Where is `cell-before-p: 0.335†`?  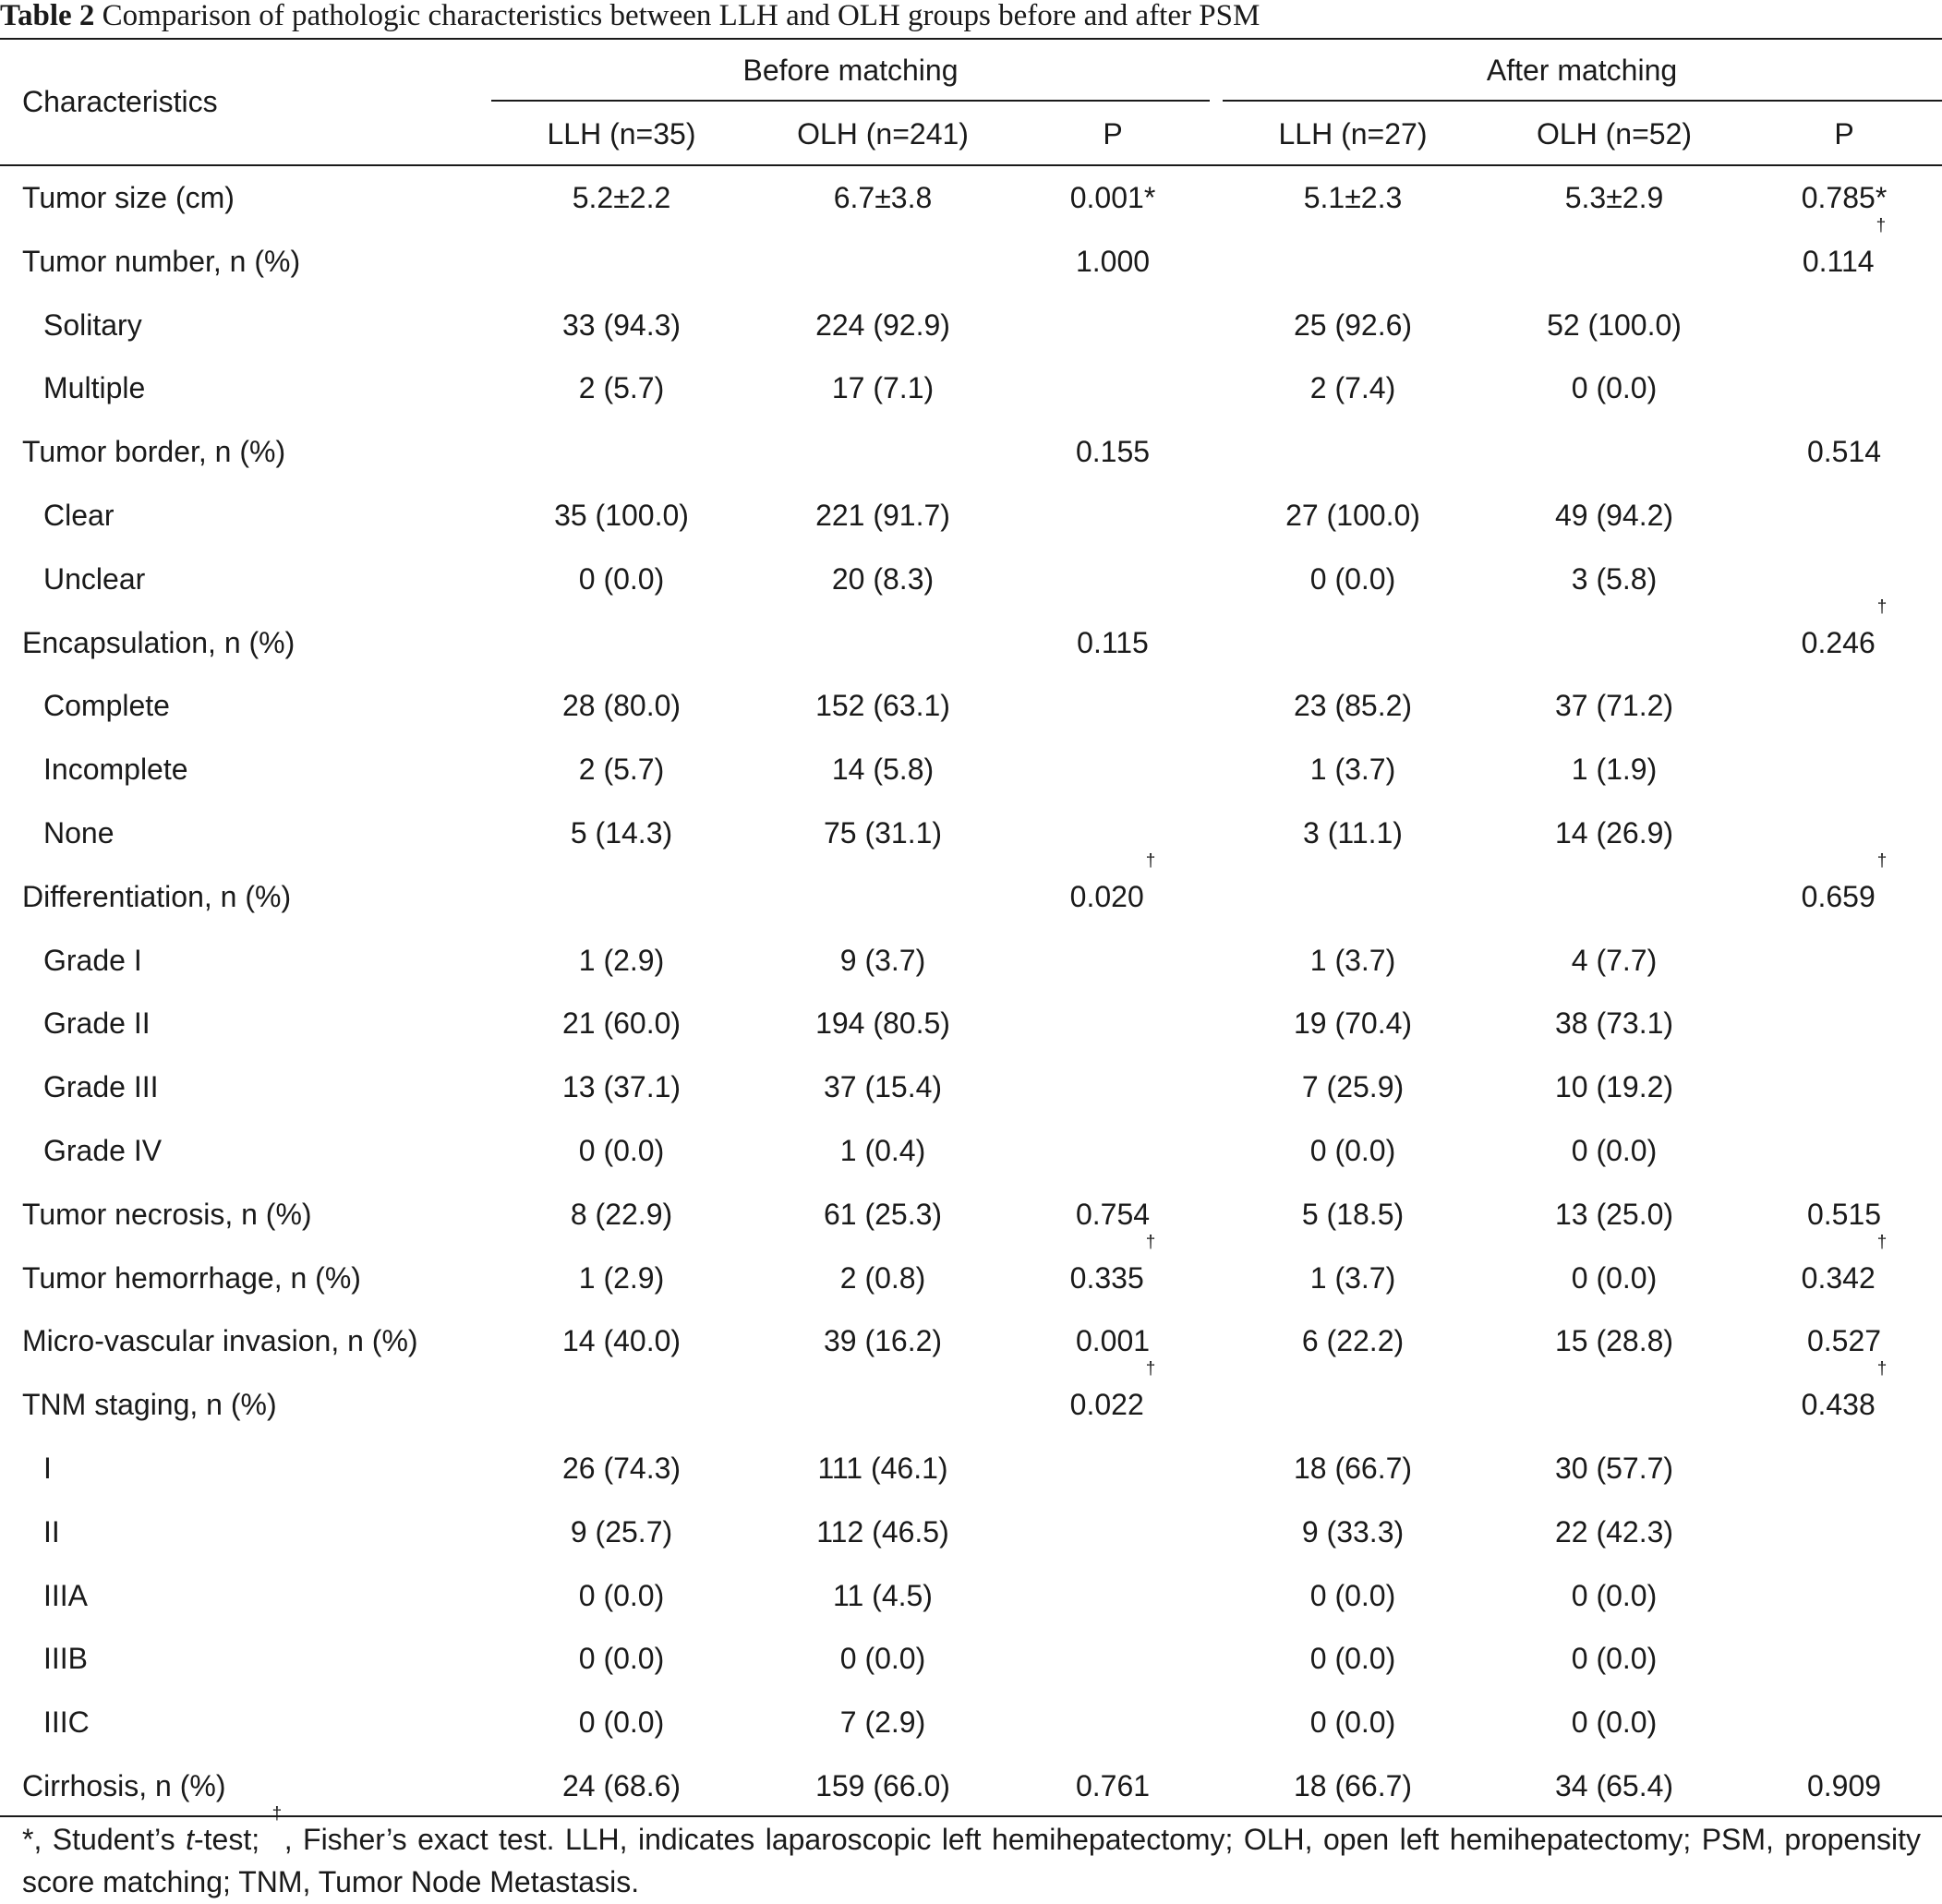
cell-before-p: 0.335† is located at coordinates (1112, 1272).